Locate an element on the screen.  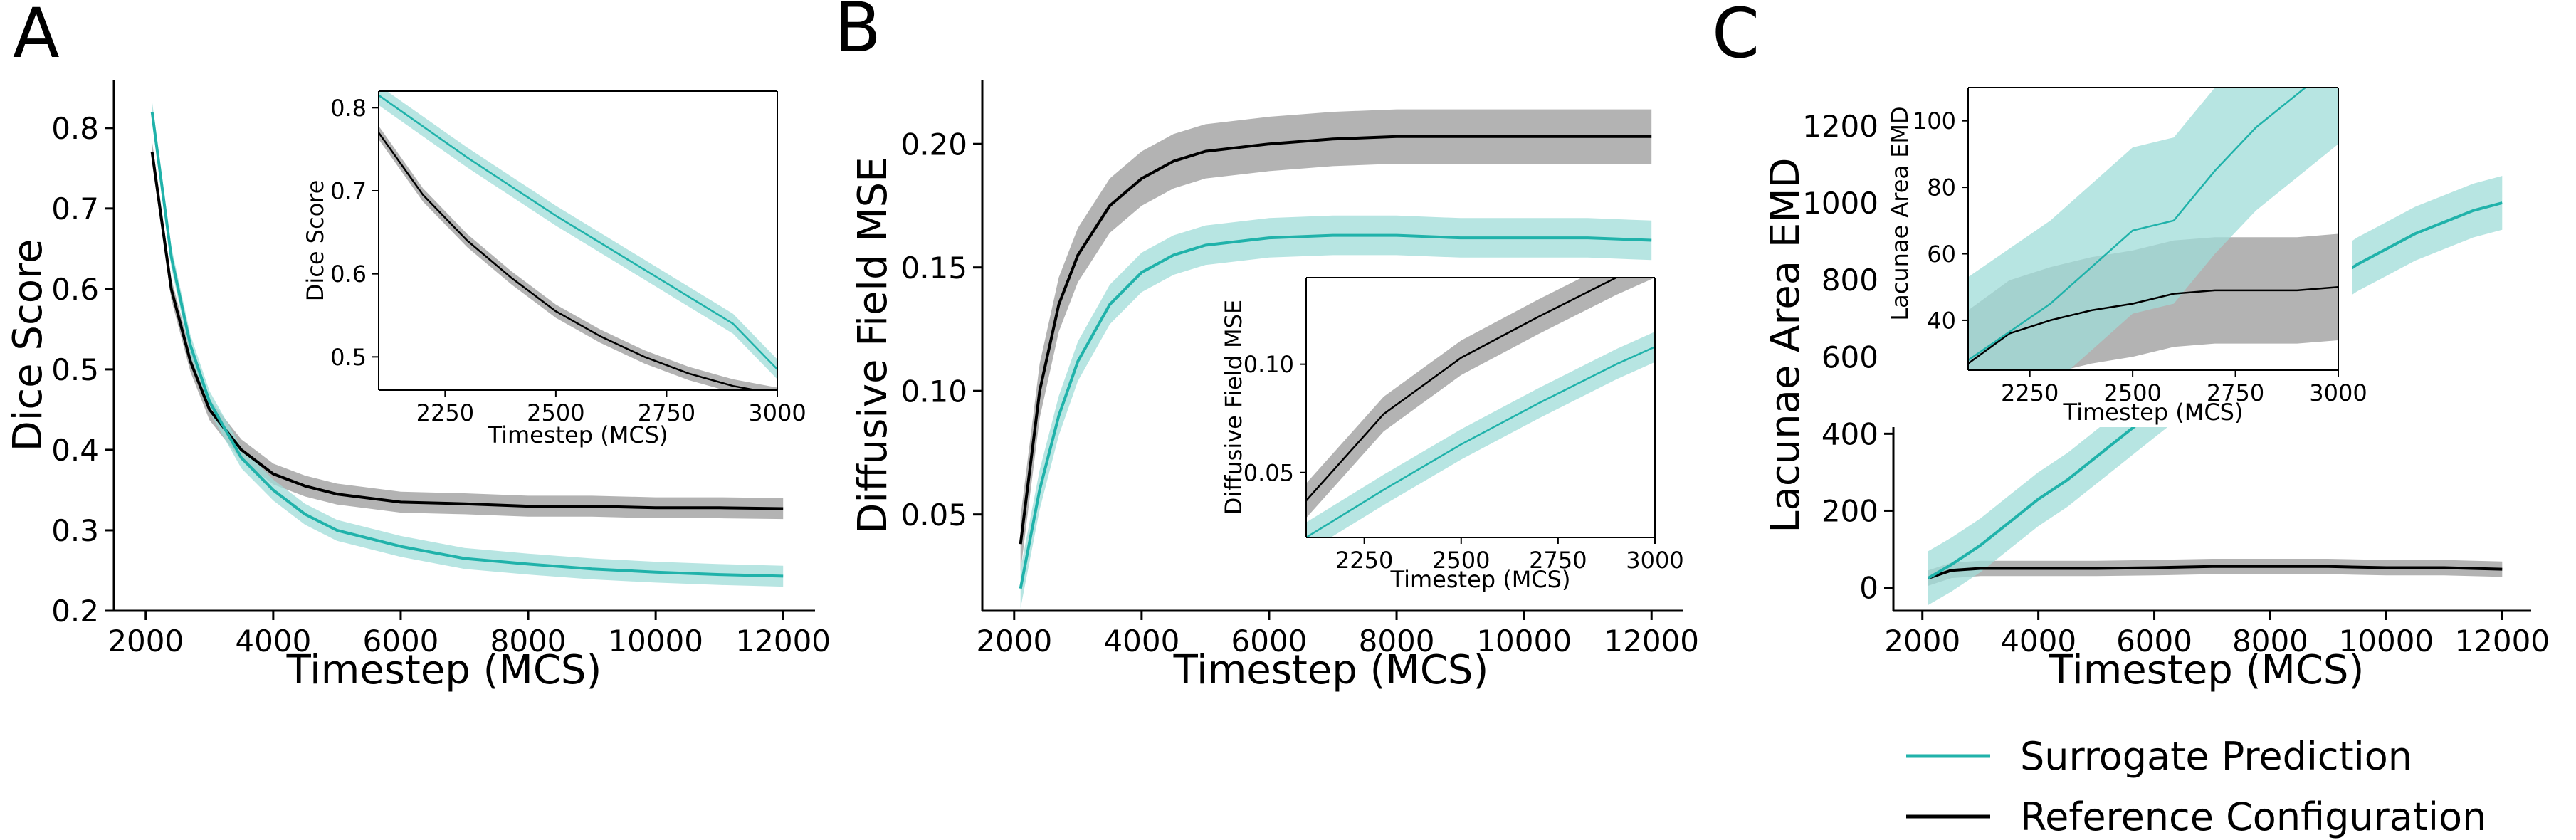
panel-c-inset-x-tick-label: 2750 is located at coordinates (2235, 392).